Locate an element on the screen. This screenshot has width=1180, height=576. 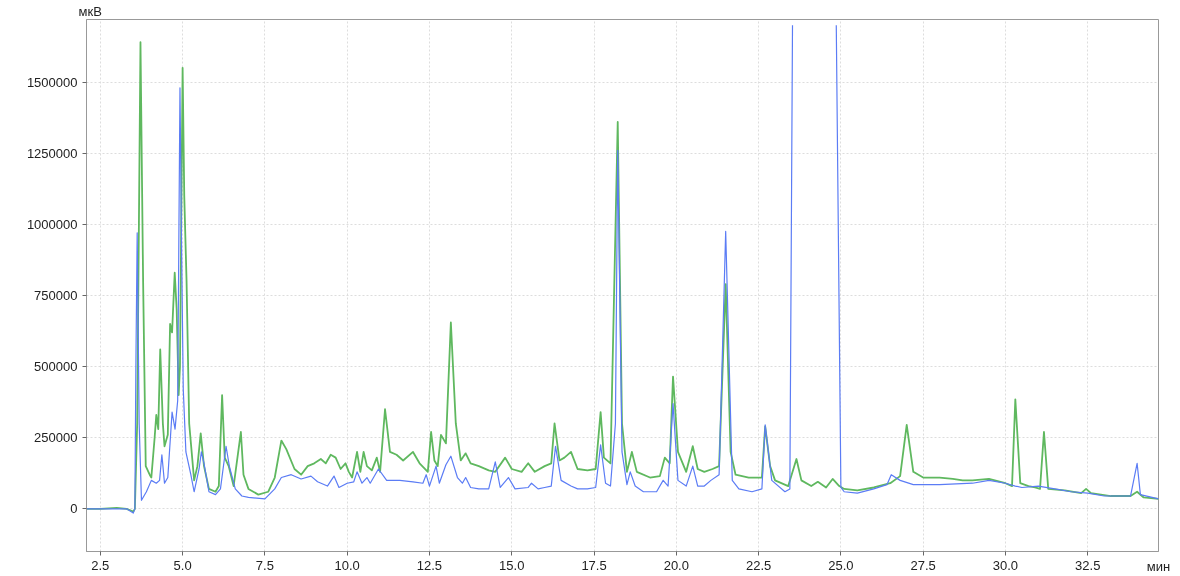
x-tick-label: 20.0 is located at coordinates (676, 565).